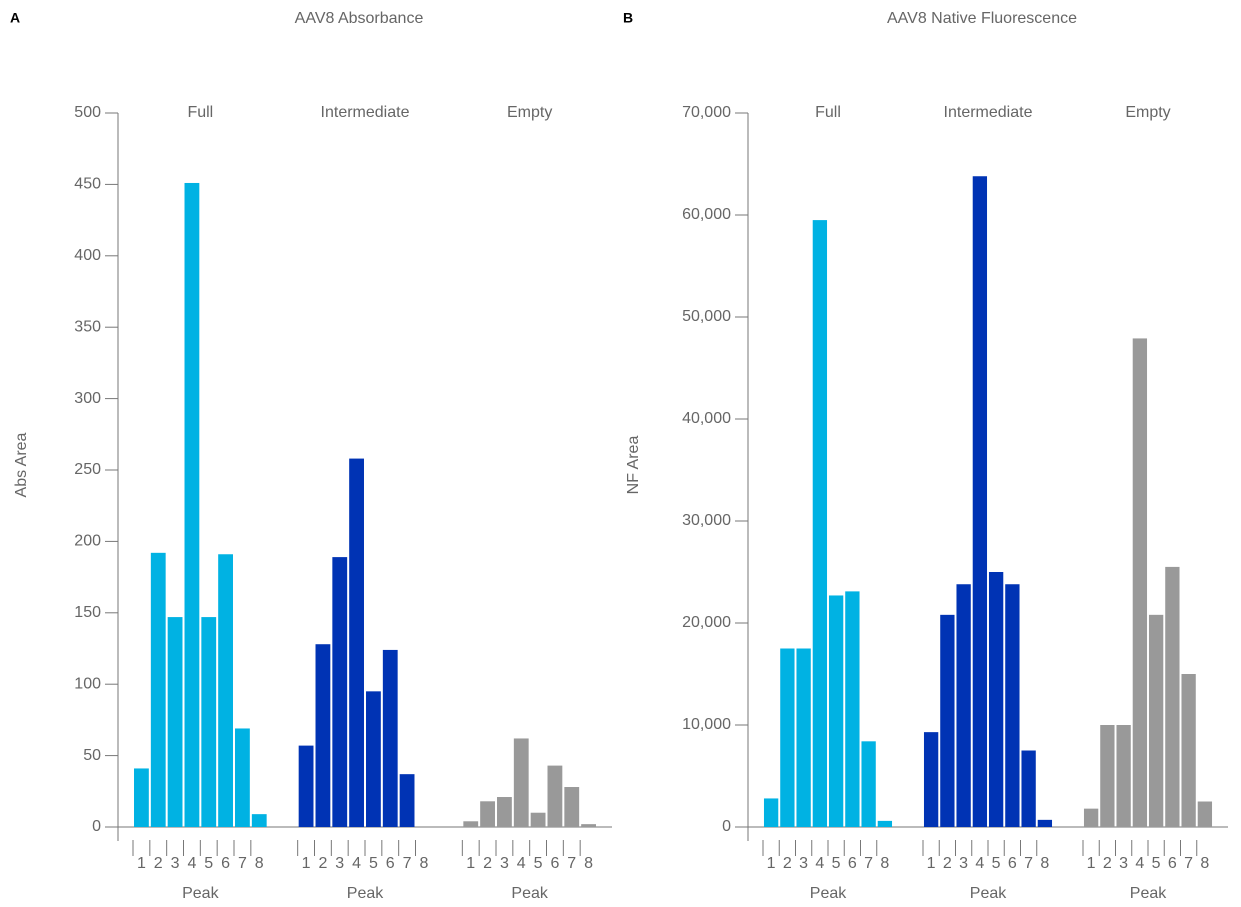 The image size is (1241, 907). What do you see at coordinates (359, 18) in the screenshot?
I see `chart-title: AAV8 Absorbance` at bounding box center [359, 18].